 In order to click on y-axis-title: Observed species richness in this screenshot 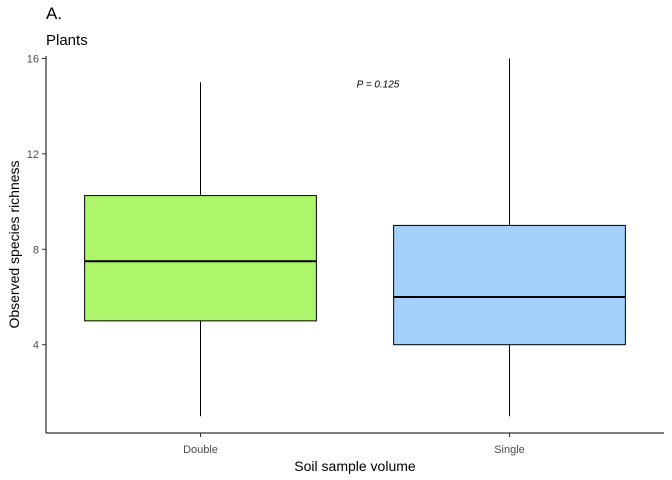, I will do `click(14, 244)`.